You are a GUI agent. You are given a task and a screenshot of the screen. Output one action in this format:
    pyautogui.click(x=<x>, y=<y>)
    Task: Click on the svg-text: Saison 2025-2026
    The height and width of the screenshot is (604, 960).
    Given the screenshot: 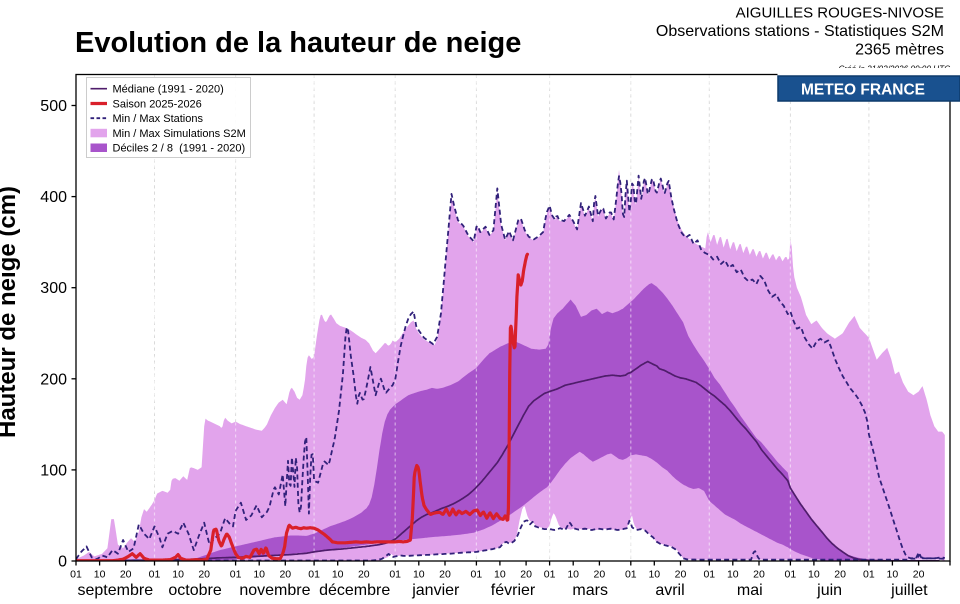 What is the action you would take?
    pyautogui.click(x=157, y=105)
    